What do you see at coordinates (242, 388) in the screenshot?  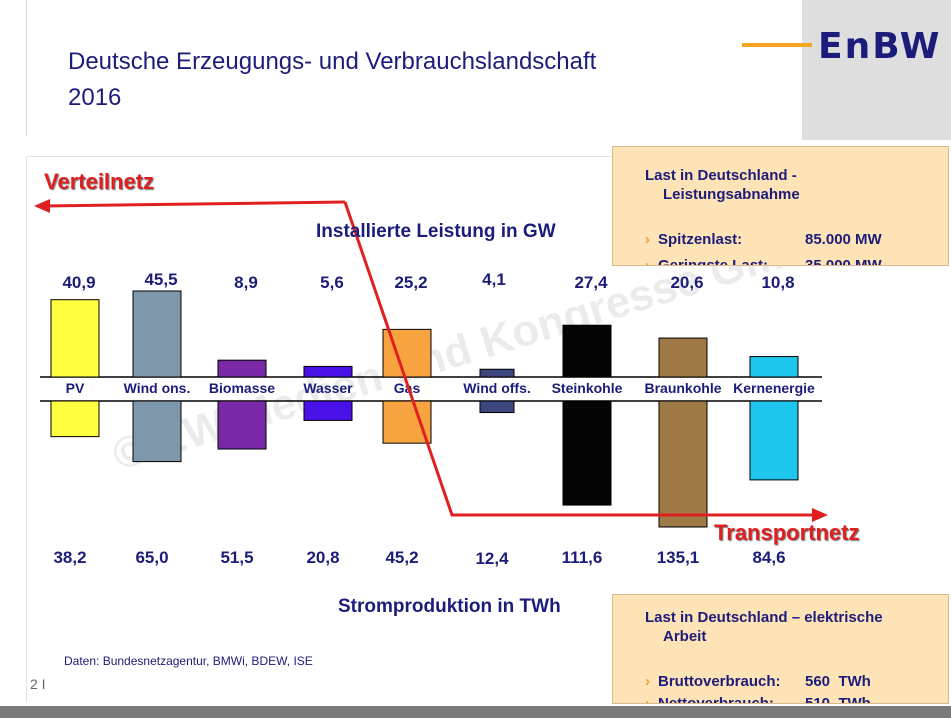 I see `category-label-biomasse: Biomasse` at bounding box center [242, 388].